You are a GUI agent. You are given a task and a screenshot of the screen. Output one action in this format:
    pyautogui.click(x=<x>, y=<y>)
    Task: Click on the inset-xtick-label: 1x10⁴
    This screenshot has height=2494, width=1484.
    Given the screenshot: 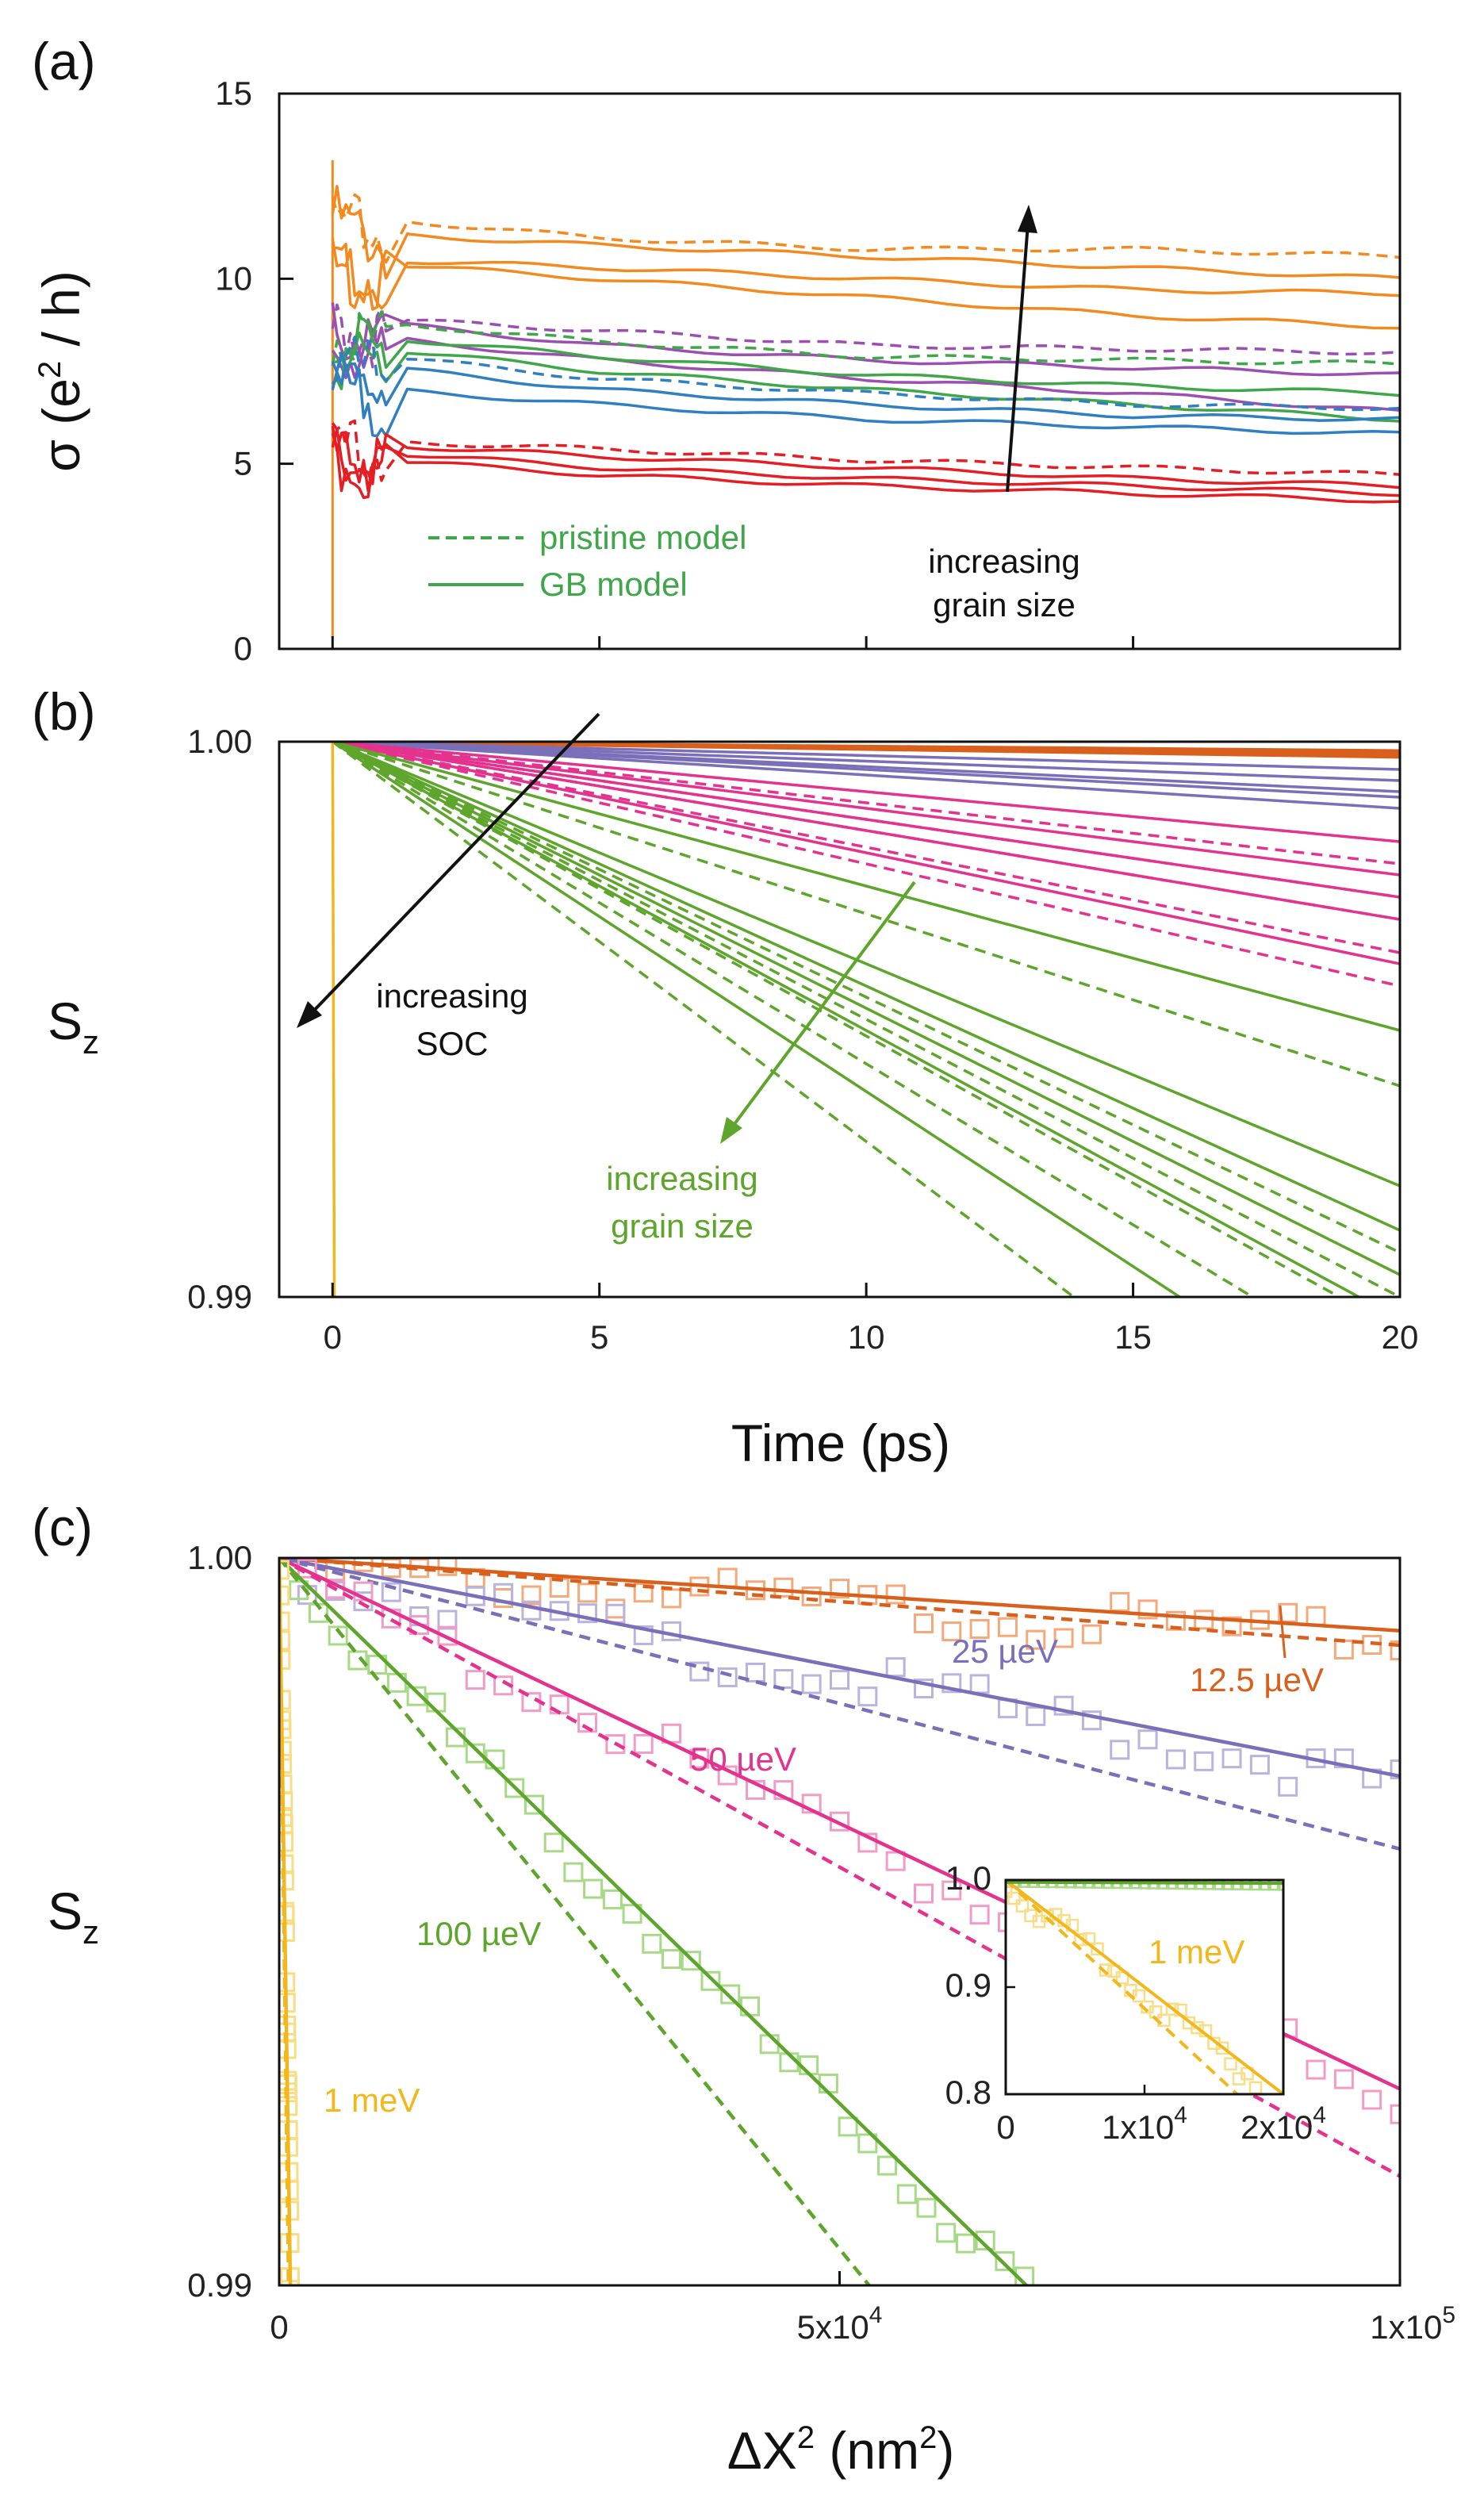 What is the action you would take?
    pyautogui.click(x=1144, y=2124)
    